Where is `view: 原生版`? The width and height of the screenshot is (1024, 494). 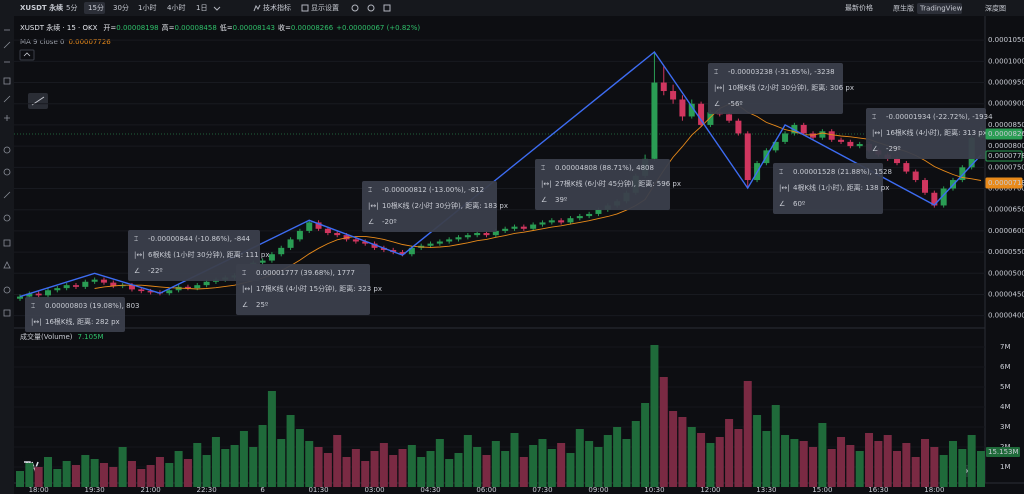
view: 原生版 is located at coordinates (903, 8).